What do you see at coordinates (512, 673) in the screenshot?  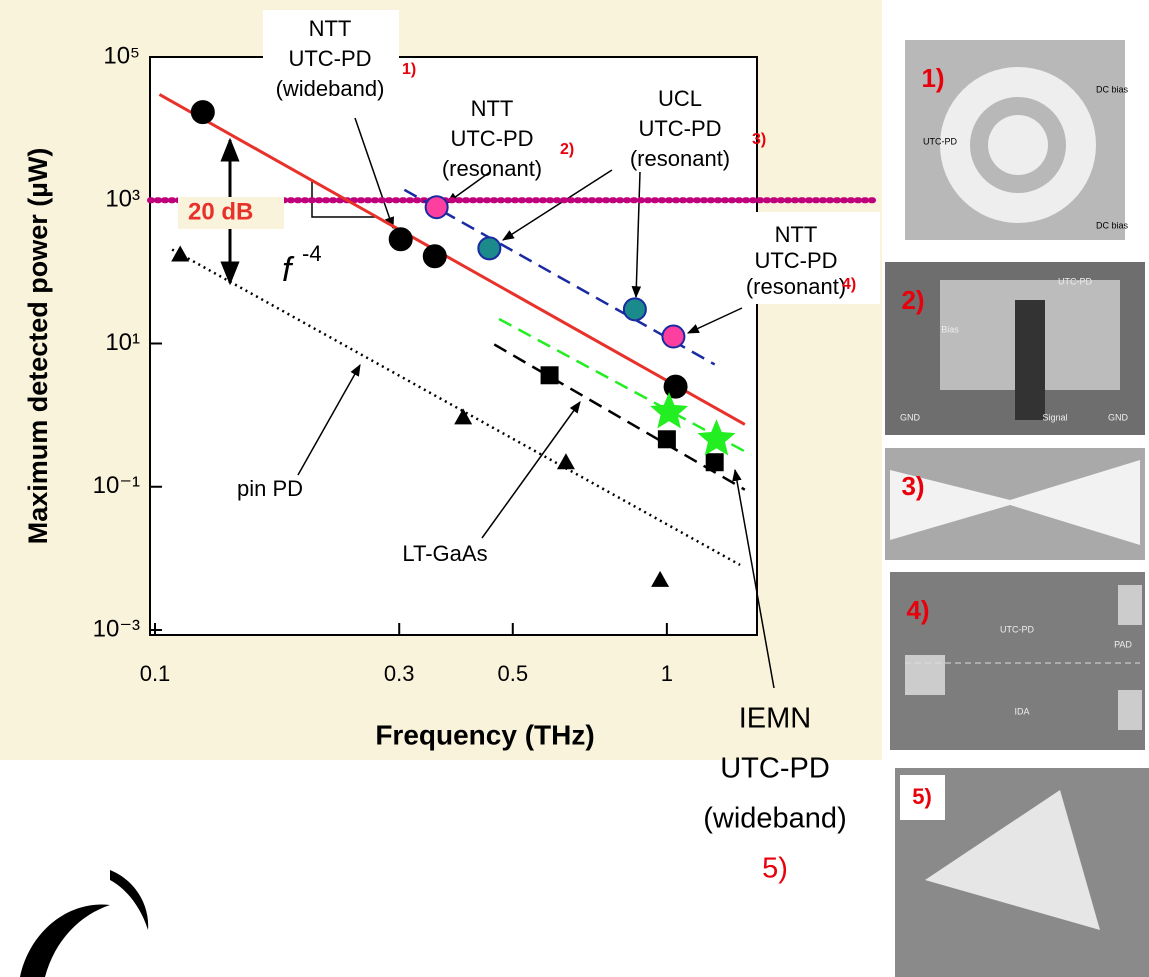 I see `x-tick-label: 0.5` at bounding box center [512, 673].